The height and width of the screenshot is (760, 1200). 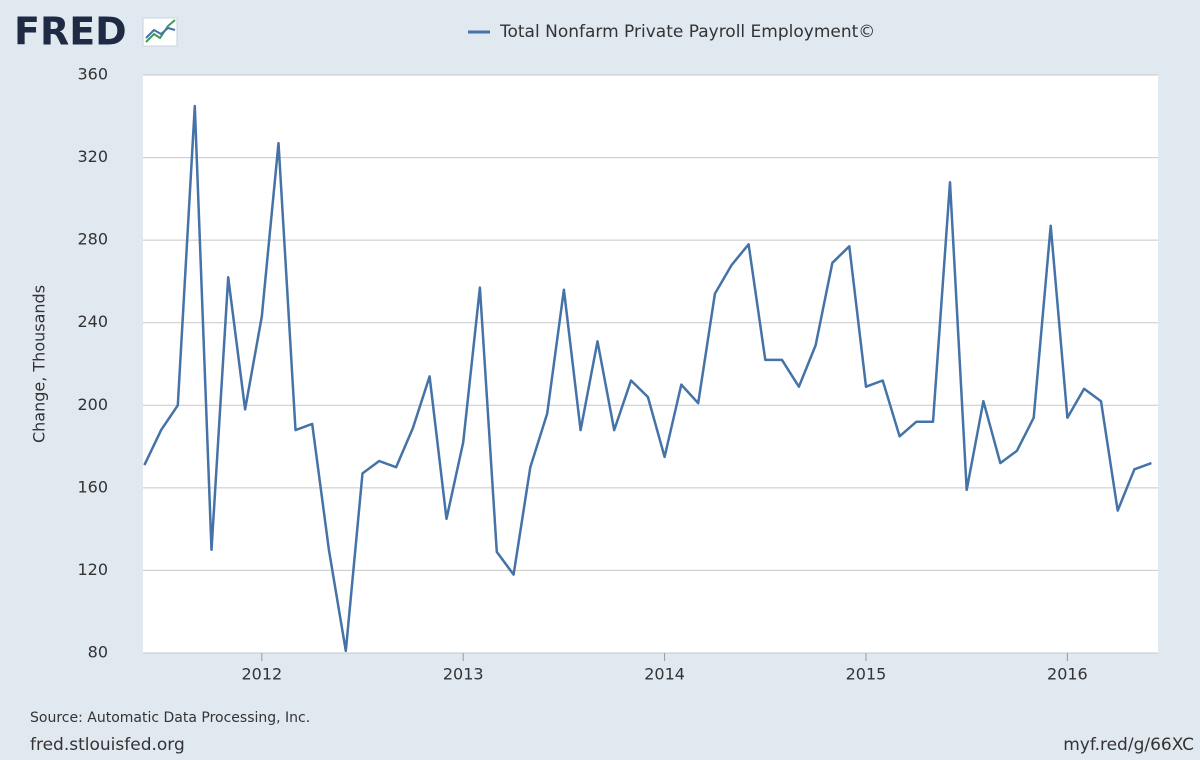 What do you see at coordinates (1128, 745) in the screenshot?
I see `short-link: myf.red/g/66XC` at bounding box center [1128, 745].